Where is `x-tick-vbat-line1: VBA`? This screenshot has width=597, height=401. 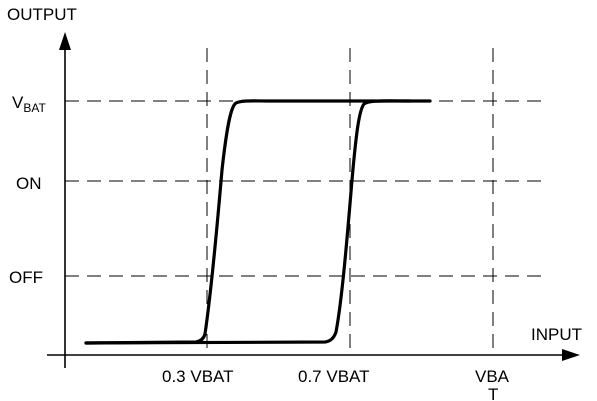 x-tick-vbat-line1: VBA is located at coordinates (492, 376).